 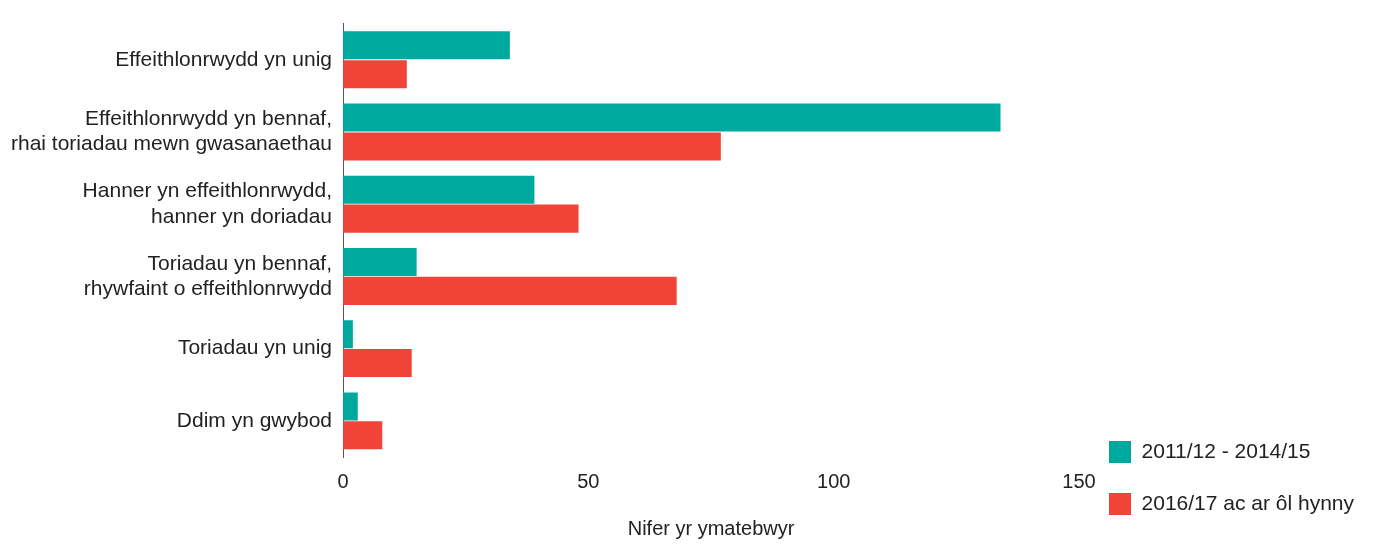 What do you see at coordinates (254, 419) in the screenshot?
I see `y-tick-label: Ddim yn gwybod` at bounding box center [254, 419].